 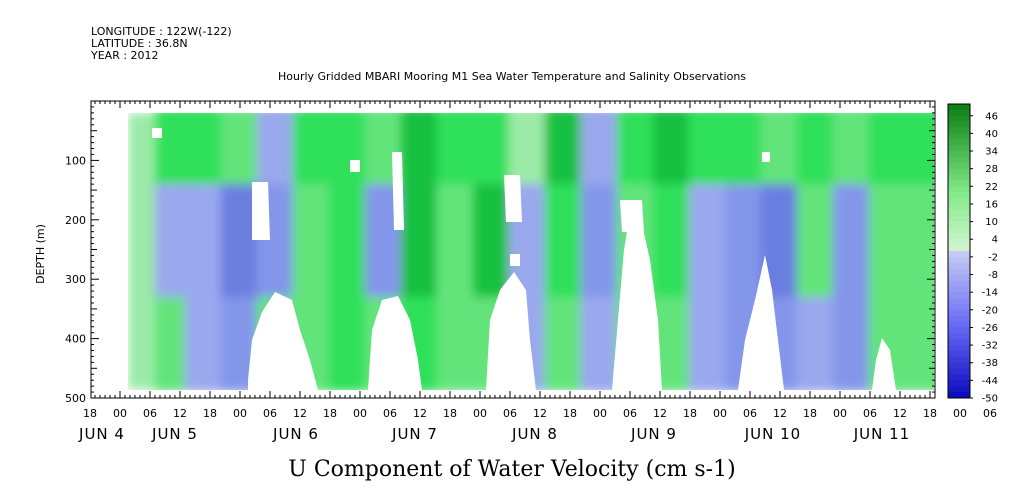 What do you see at coordinates (511, 469) in the screenshot?
I see `x-axis-title: U Component of Water Velocity (cm s-1)` at bounding box center [511, 469].